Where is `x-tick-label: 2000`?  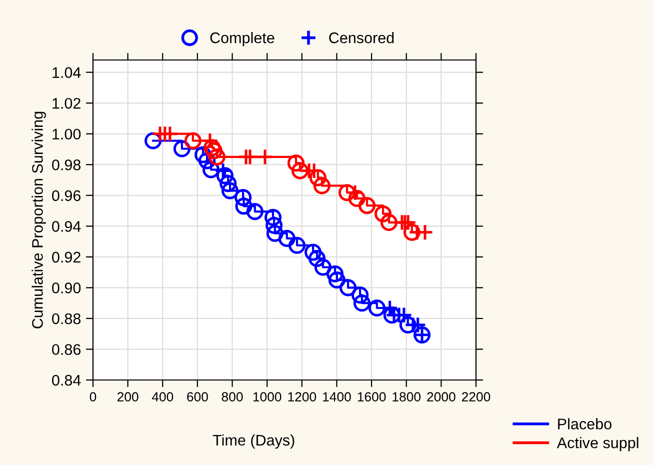
x-tick-label: 2000 is located at coordinates (441, 397).